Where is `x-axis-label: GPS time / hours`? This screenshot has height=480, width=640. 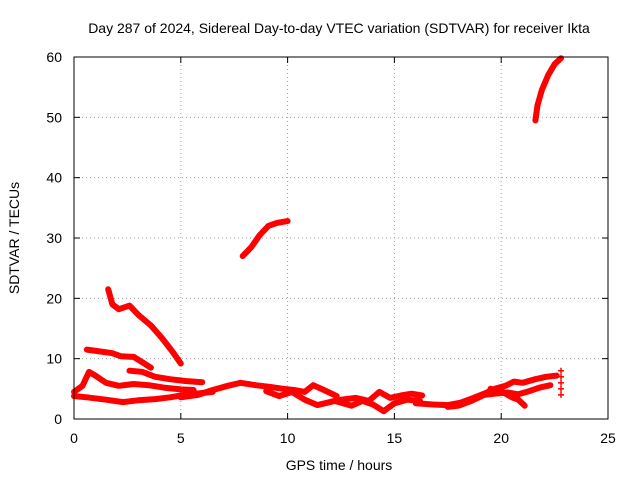
x-axis-label: GPS time / hours is located at coordinates (339, 465).